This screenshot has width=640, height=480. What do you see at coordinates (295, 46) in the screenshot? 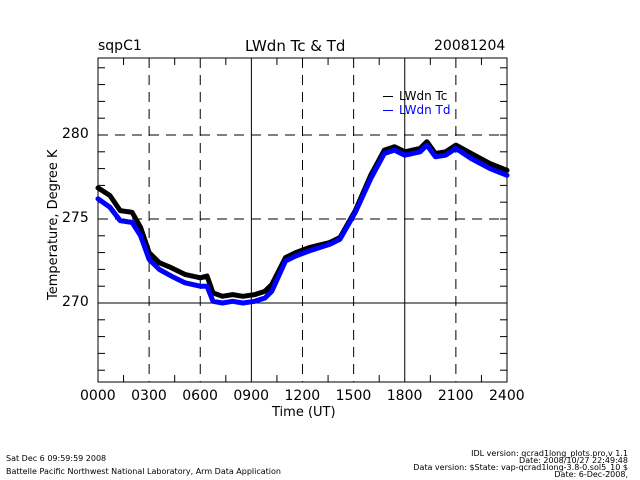
I see `chart-title: LWdn Tc & Td` at bounding box center [295, 46].